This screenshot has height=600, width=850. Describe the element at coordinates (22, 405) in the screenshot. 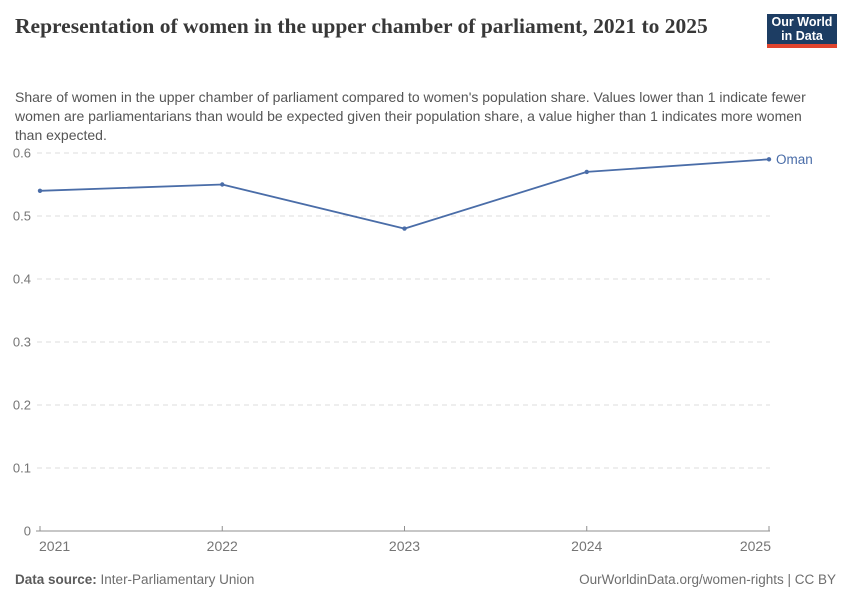

I see `y-axis-label: 0.2` at that location.